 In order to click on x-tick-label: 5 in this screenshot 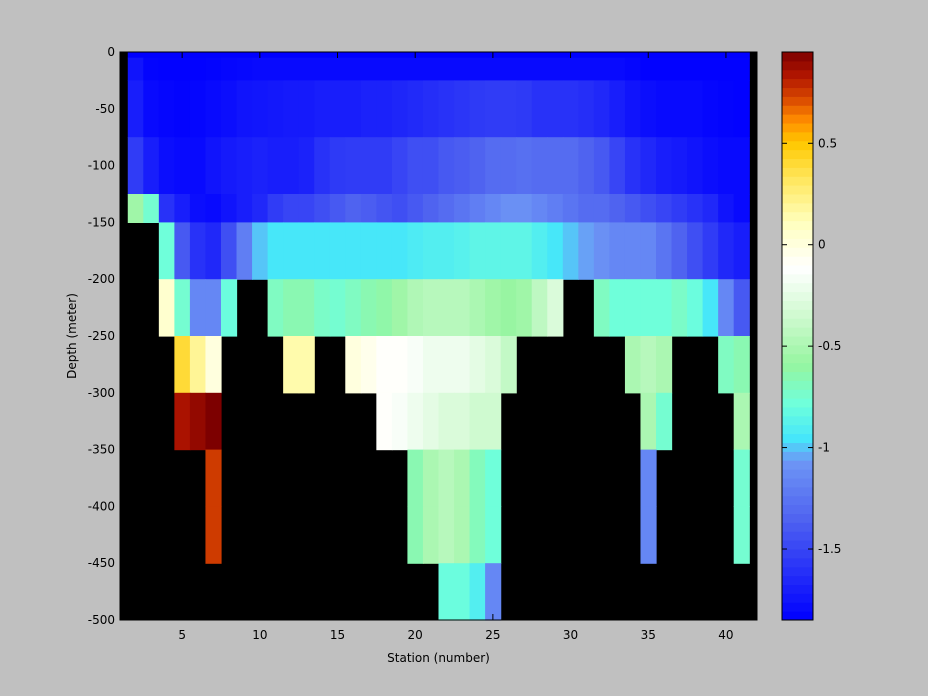, I will do `click(182, 635)`.